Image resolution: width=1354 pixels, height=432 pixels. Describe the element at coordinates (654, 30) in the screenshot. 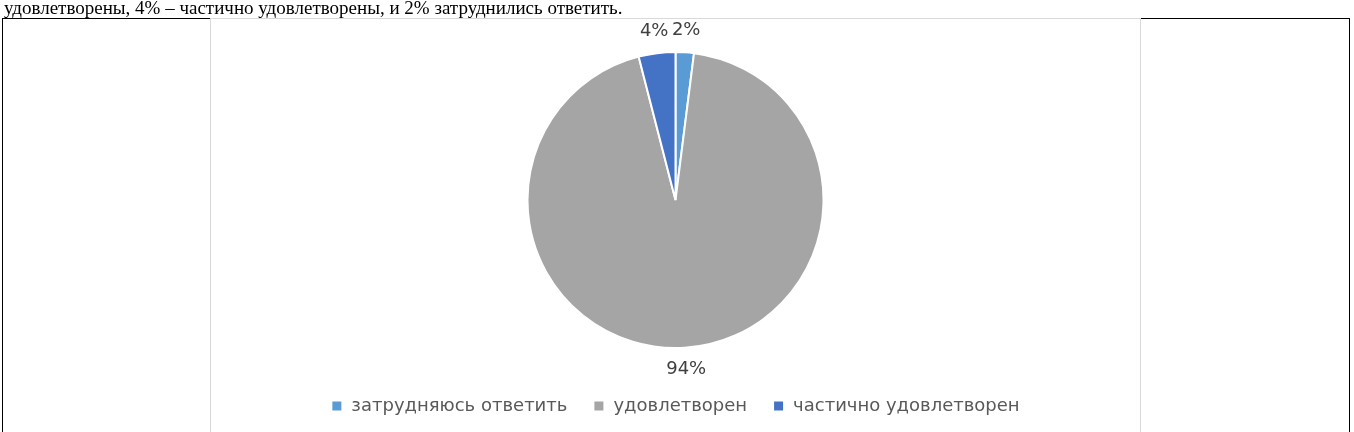

I see `data-label: 4%` at that location.